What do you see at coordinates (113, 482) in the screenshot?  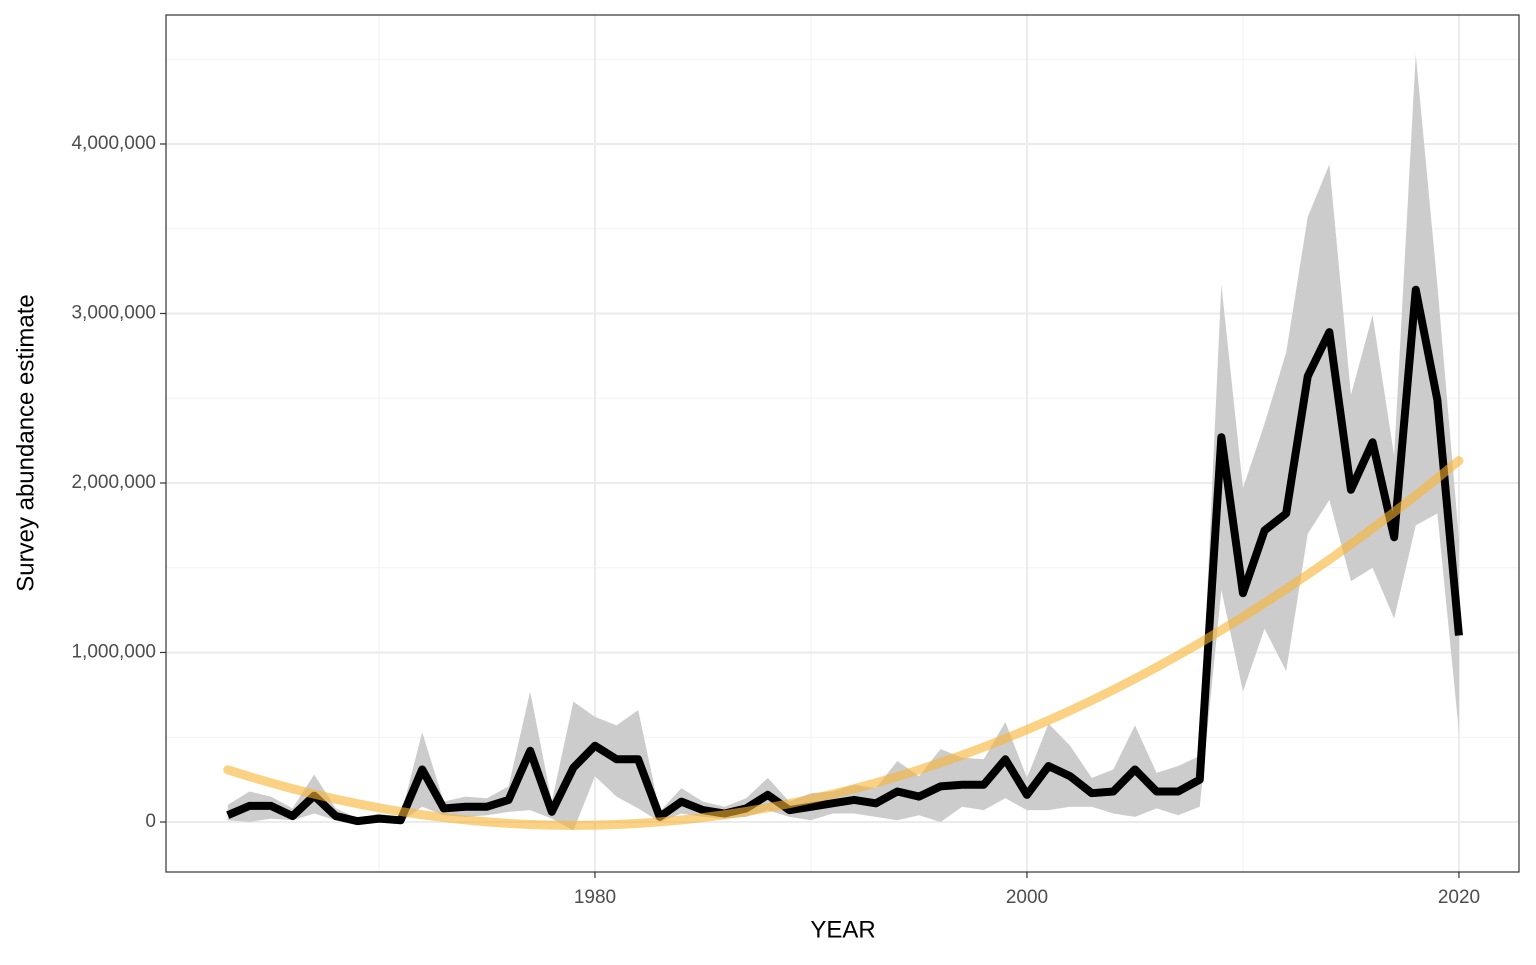 I see `y-tick-label: 2,000,000` at bounding box center [113, 482].